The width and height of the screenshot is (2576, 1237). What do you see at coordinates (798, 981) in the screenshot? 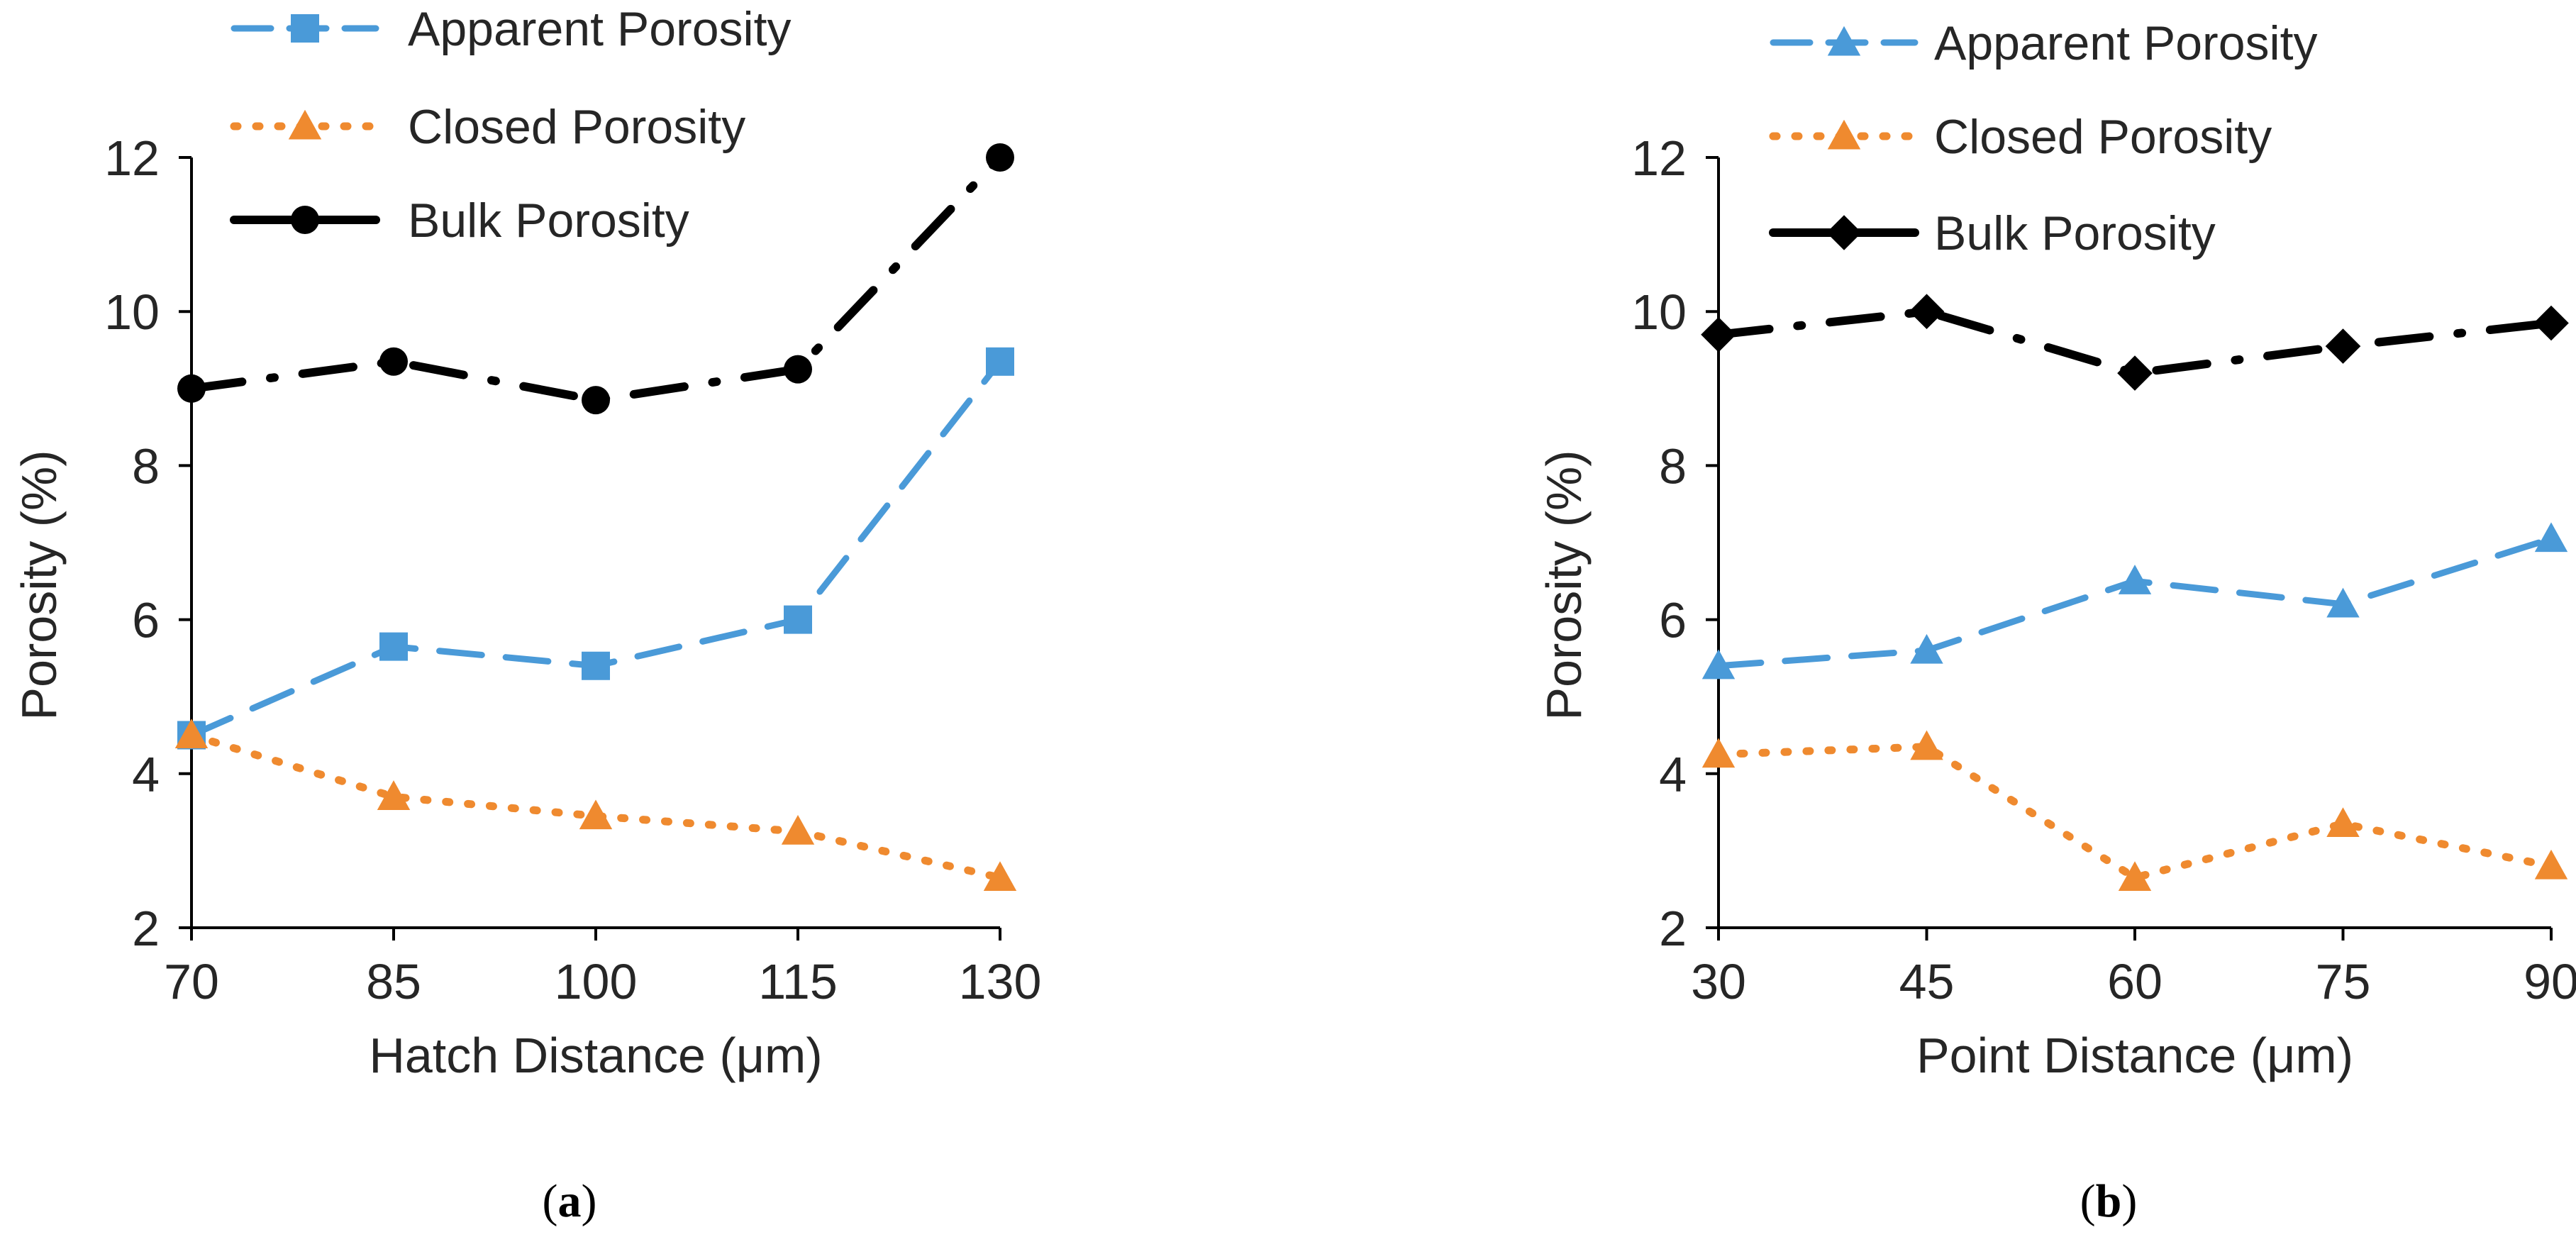
I see `x-tick-label: 115` at bounding box center [798, 981].